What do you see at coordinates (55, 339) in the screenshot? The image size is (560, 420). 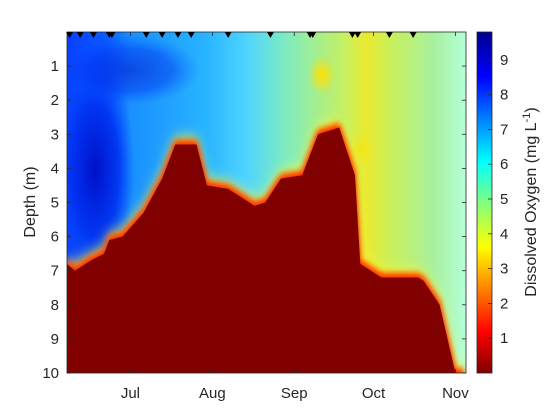 I see `y-tick-label: 9` at bounding box center [55, 339].